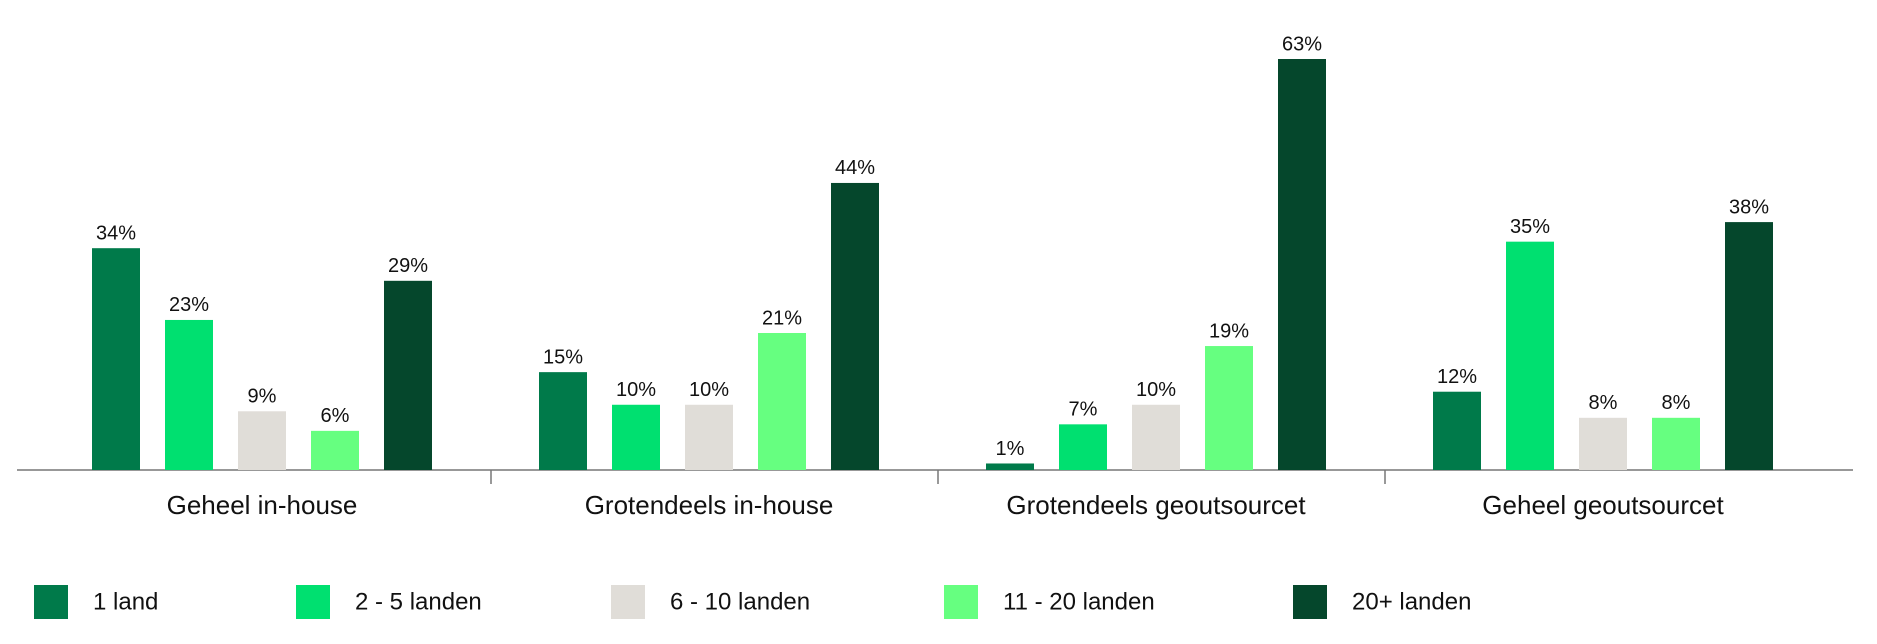  Describe the element at coordinates (563, 357) in the screenshot. I see `value-label: 15%` at that location.